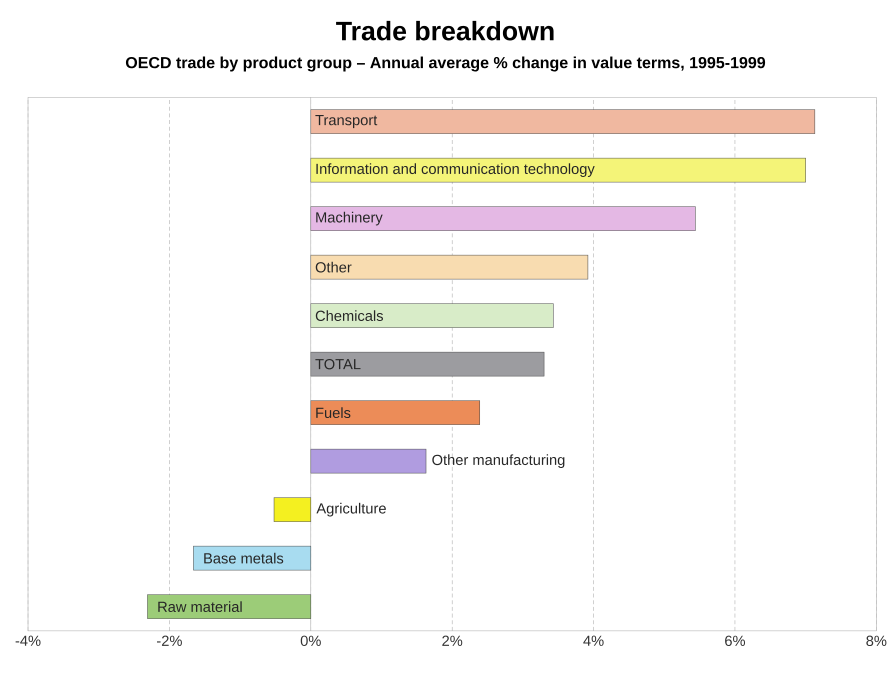 The width and height of the screenshot is (891, 676). I want to click on y-tick-label: Base metals, so click(244, 558).